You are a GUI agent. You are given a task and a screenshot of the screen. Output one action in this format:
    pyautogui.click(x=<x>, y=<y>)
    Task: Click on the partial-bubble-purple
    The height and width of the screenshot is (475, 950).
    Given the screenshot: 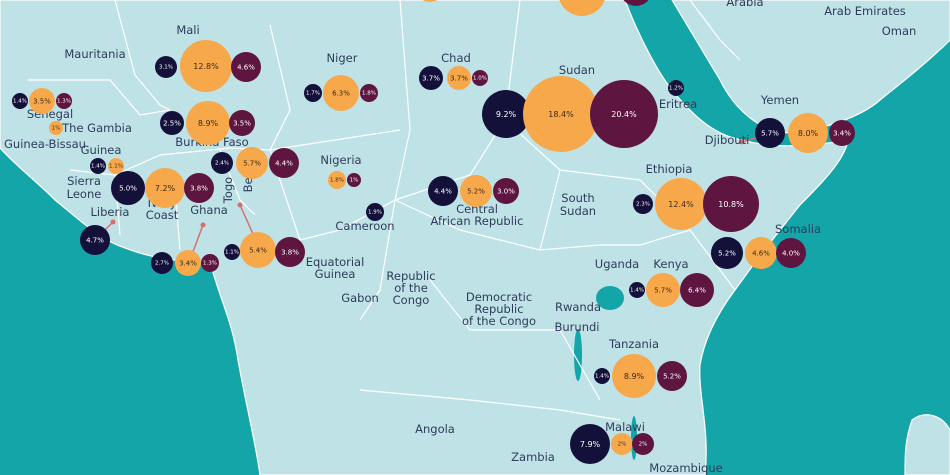 What is the action you would take?
    pyautogui.click(x=636, y=3)
    